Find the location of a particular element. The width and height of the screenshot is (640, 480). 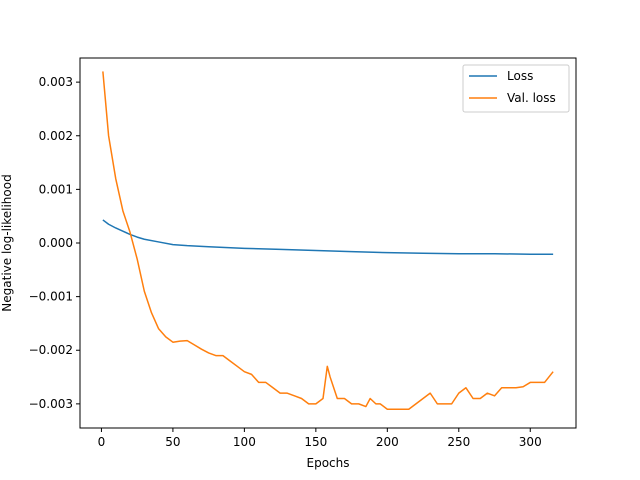

series-line-loss is located at coordinates (328, 237).